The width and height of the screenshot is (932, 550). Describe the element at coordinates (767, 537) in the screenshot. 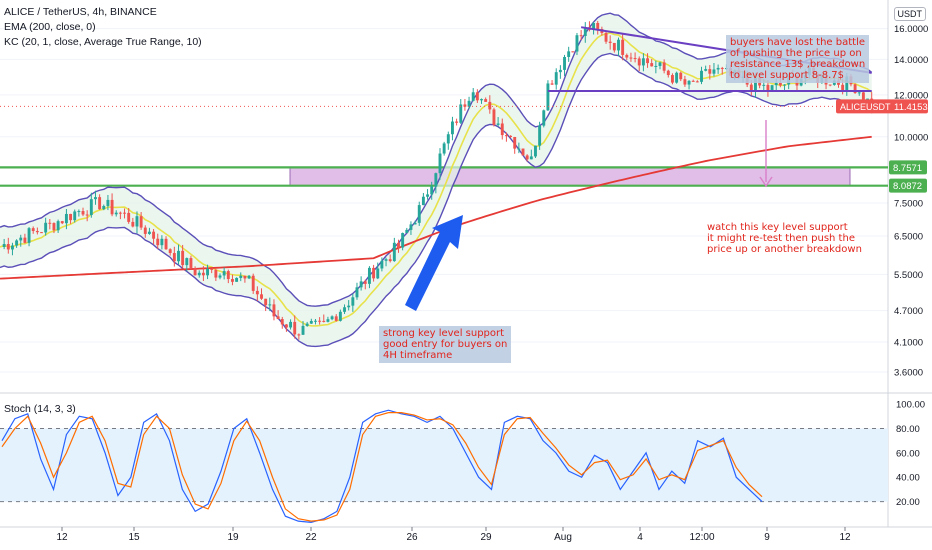

I see `time-tick-label: 9` at that location.